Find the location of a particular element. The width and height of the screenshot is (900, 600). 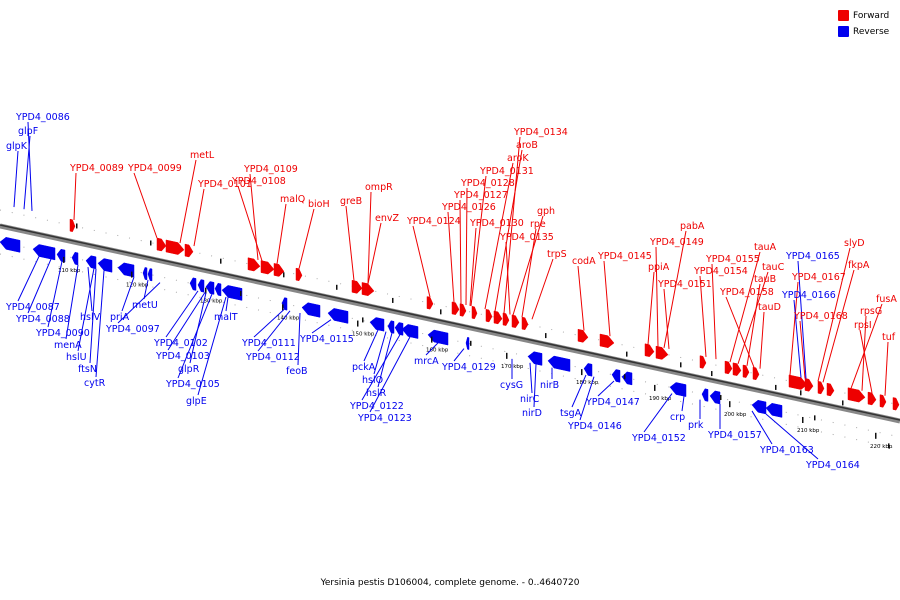

forward-gene-label-40: fkpA is located at coordinates (859, 265).